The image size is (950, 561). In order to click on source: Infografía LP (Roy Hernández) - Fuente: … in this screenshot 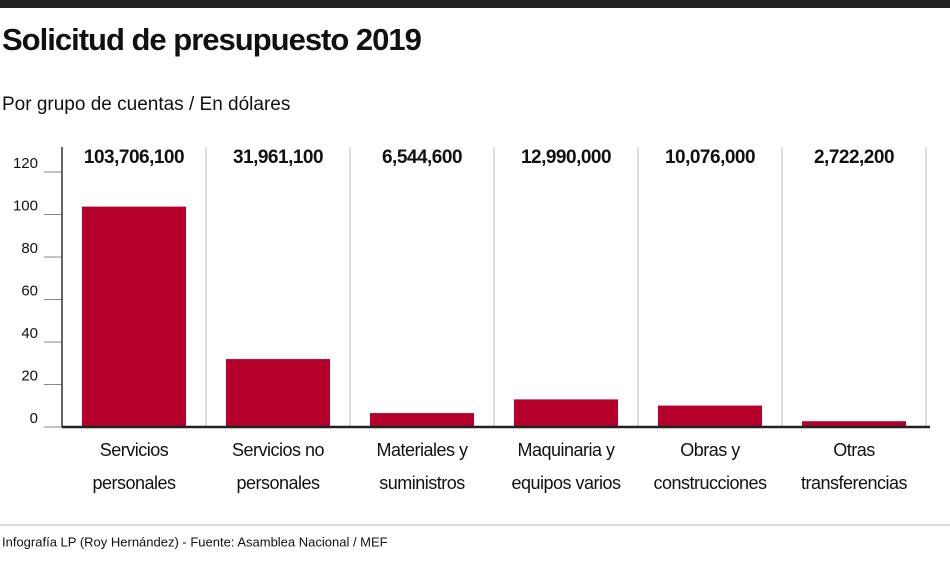, I will do `click(195, 541)`.